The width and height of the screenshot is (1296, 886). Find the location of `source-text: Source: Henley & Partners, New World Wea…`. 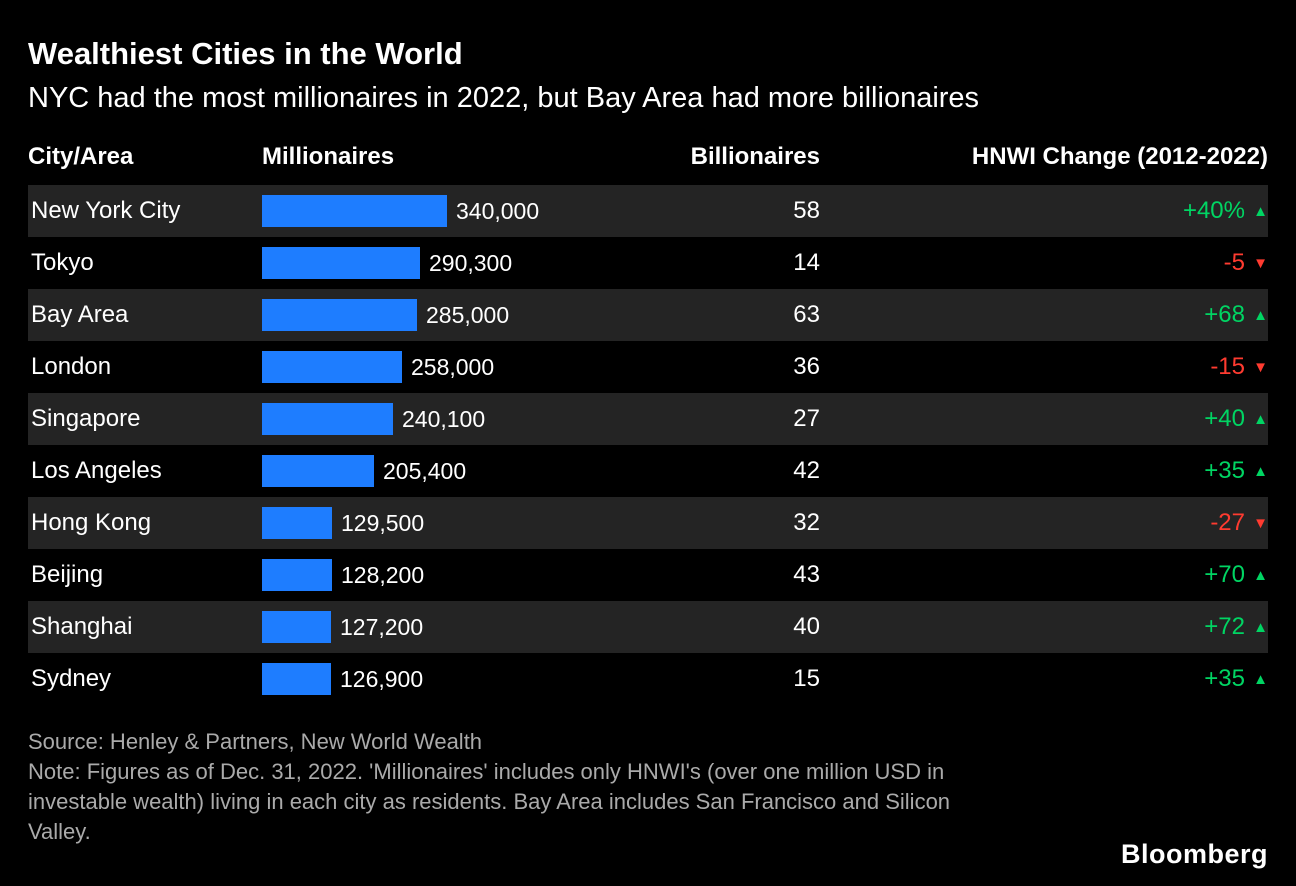

source-text: Source: Henley & Partners, New World Wea… is located at coordinates (255, 742).